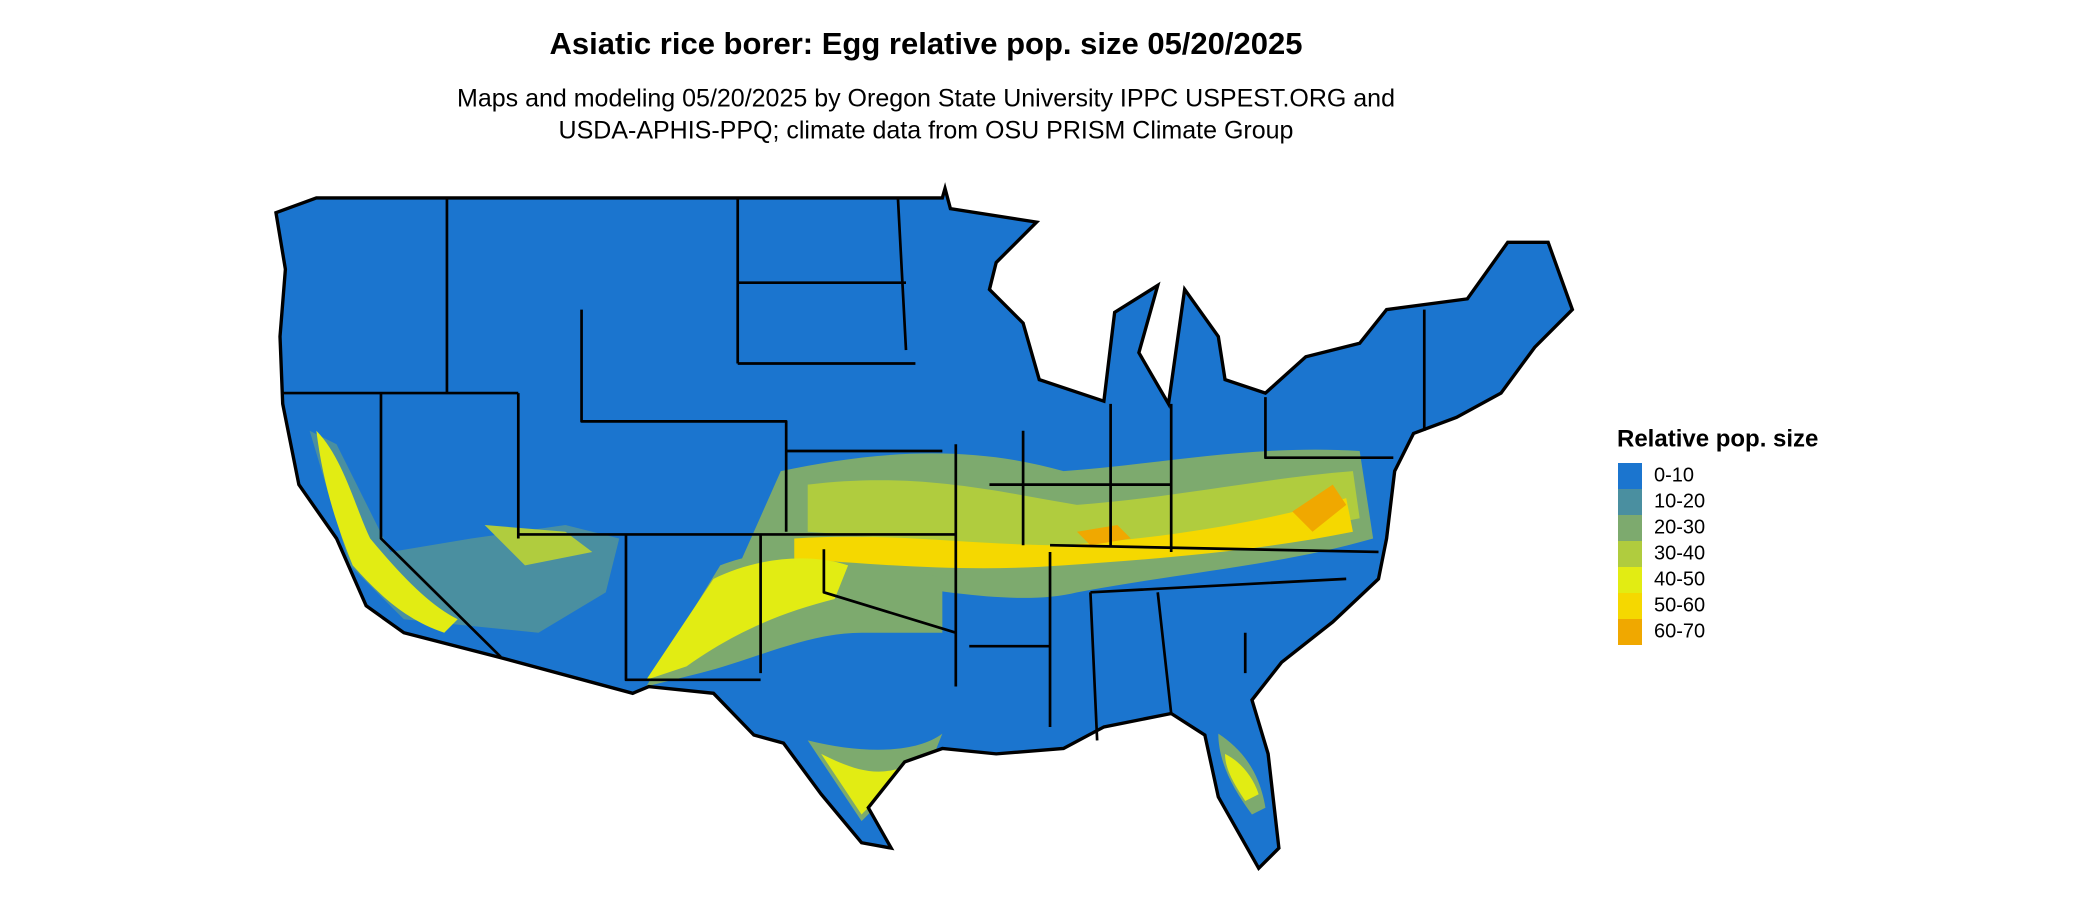  What do you see at coordinates (1717, 438) in the screenshot?
I see `legend-title: Relative pop. size` at bounding box center [1717, 438].